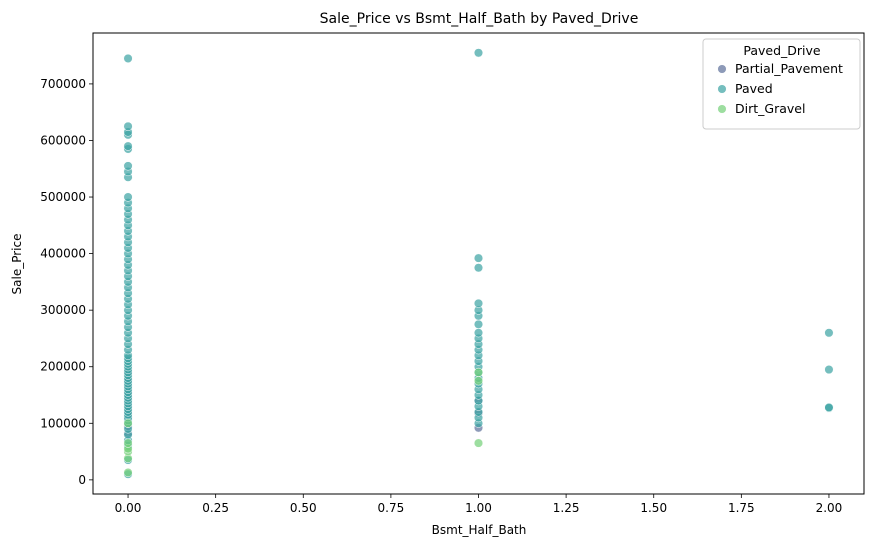  Describe the element at coordinates (566, 508) in the screenshot. I see `x-tick-label: 1.25` at that location.